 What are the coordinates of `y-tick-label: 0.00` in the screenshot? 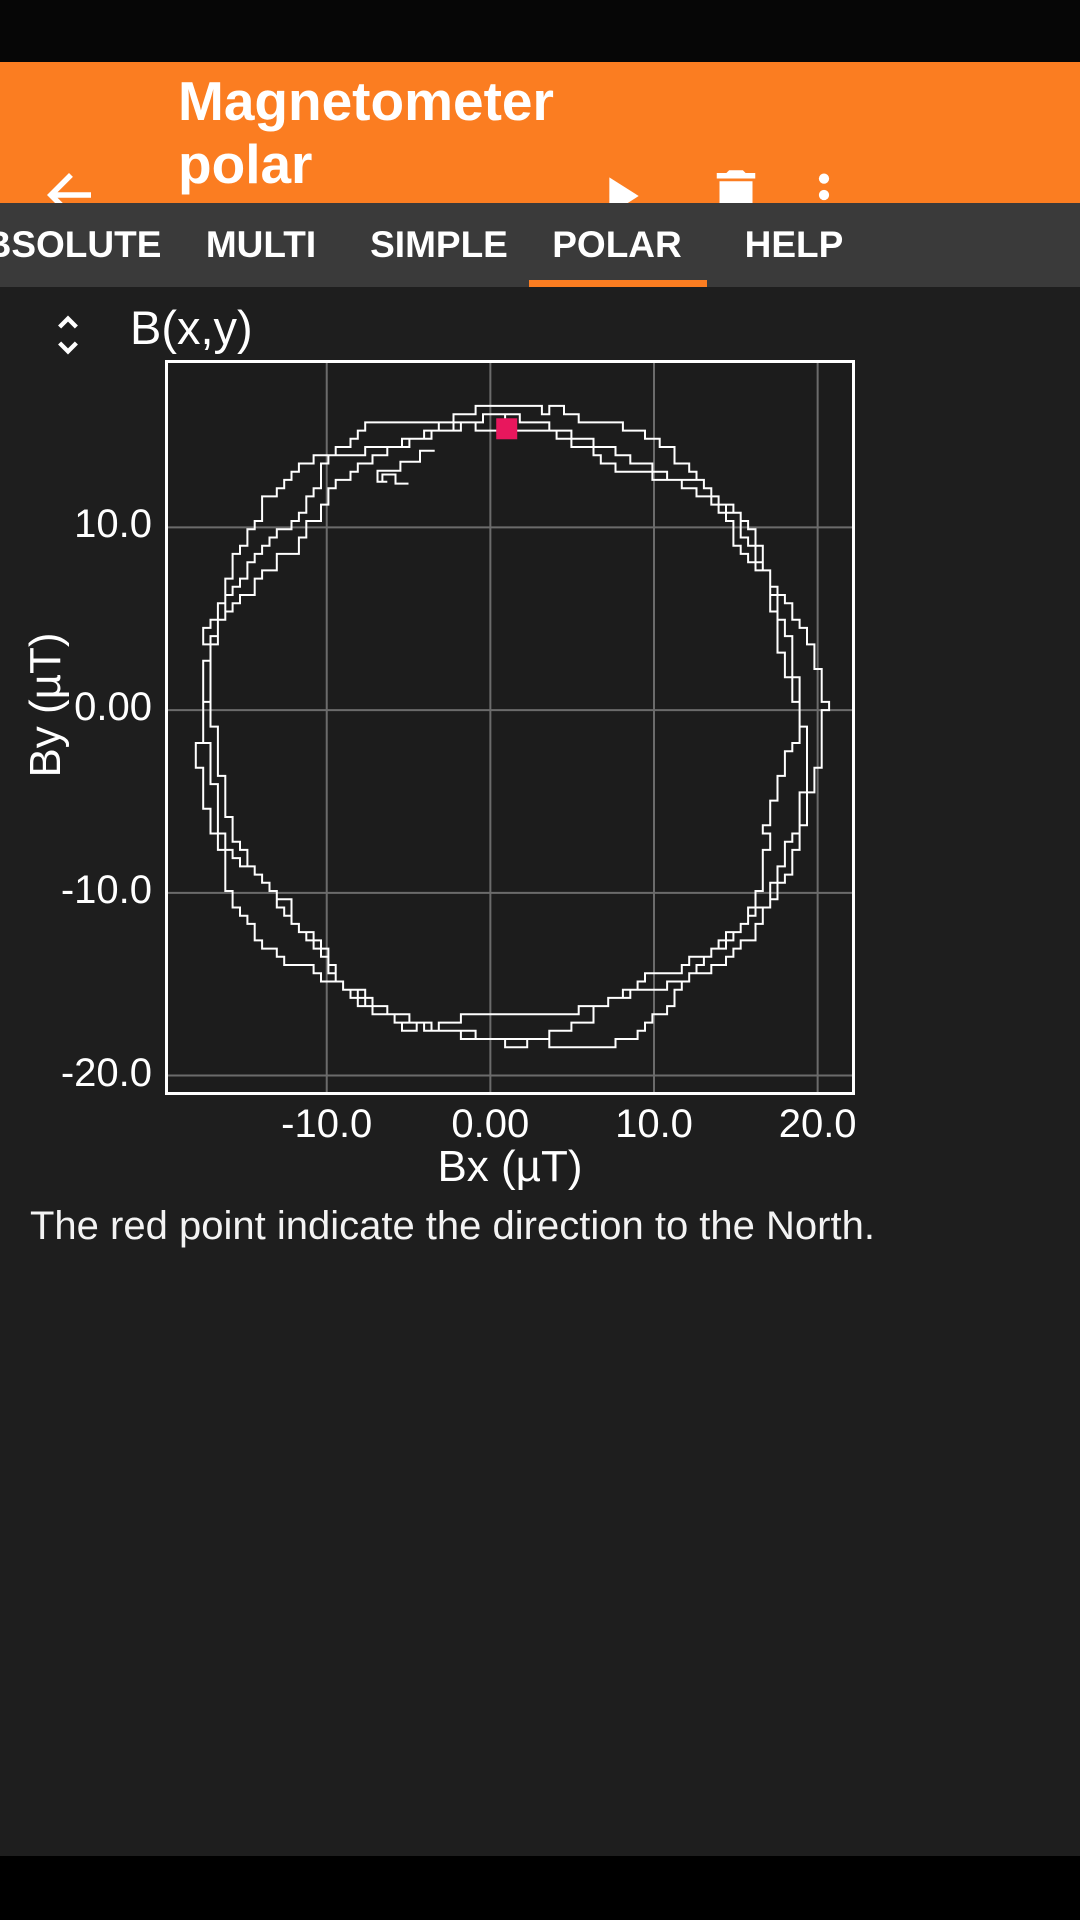 It's located at (113, 707).